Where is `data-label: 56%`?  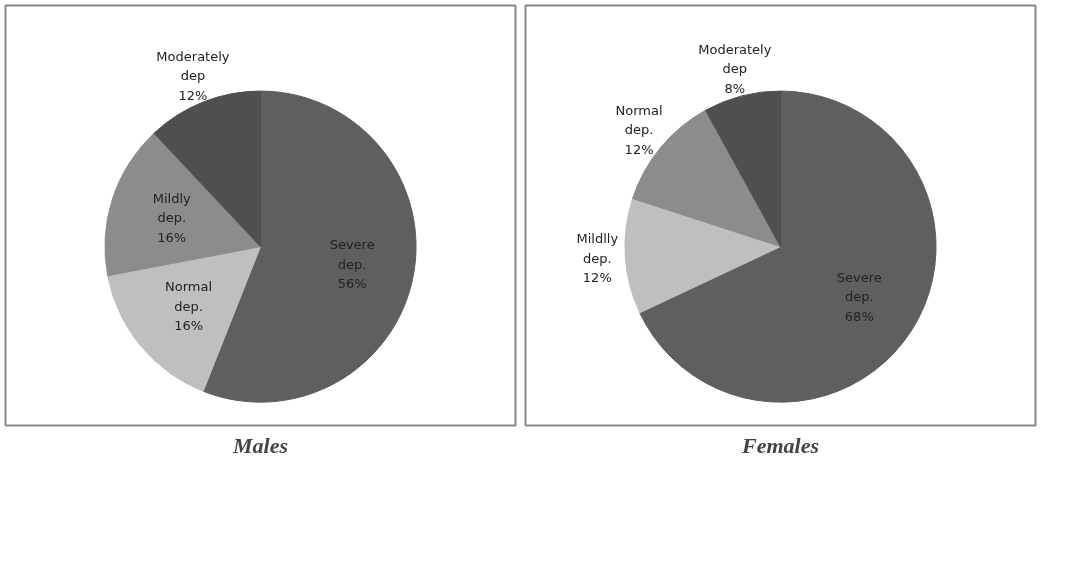
data-label: 56% is located at coordinates (352, 284).